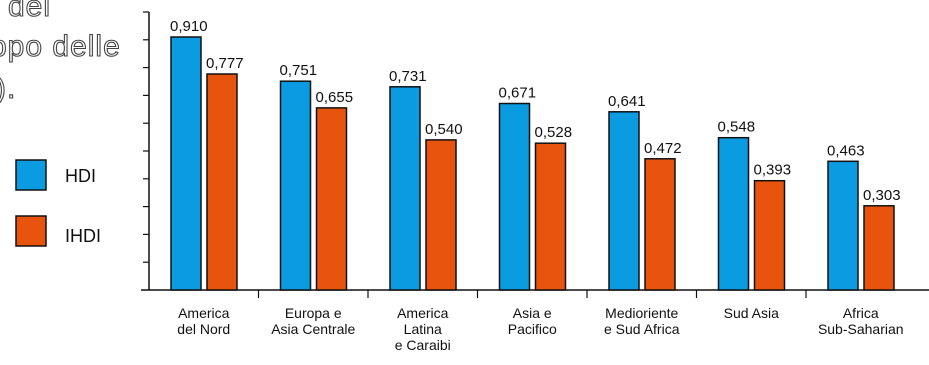 The image size is (929, 365). What do you see at coordinates (29, 11) in the screenshot?
I see `caption-fragment-line-1: del` at bounding box center [29, 11].